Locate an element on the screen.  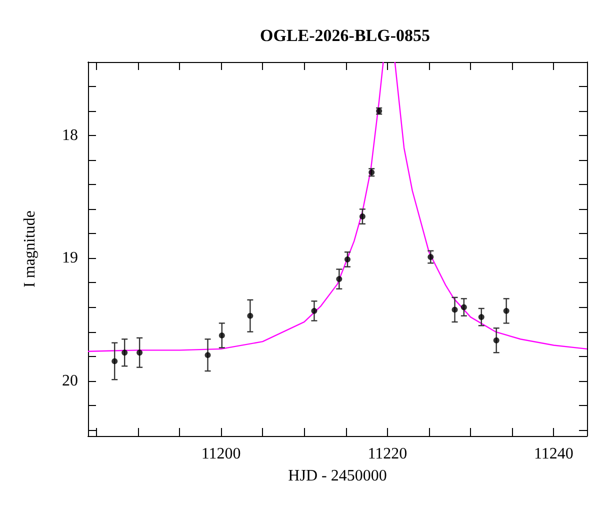
y-tick-label: 20 is located at coordinates (70, 381).